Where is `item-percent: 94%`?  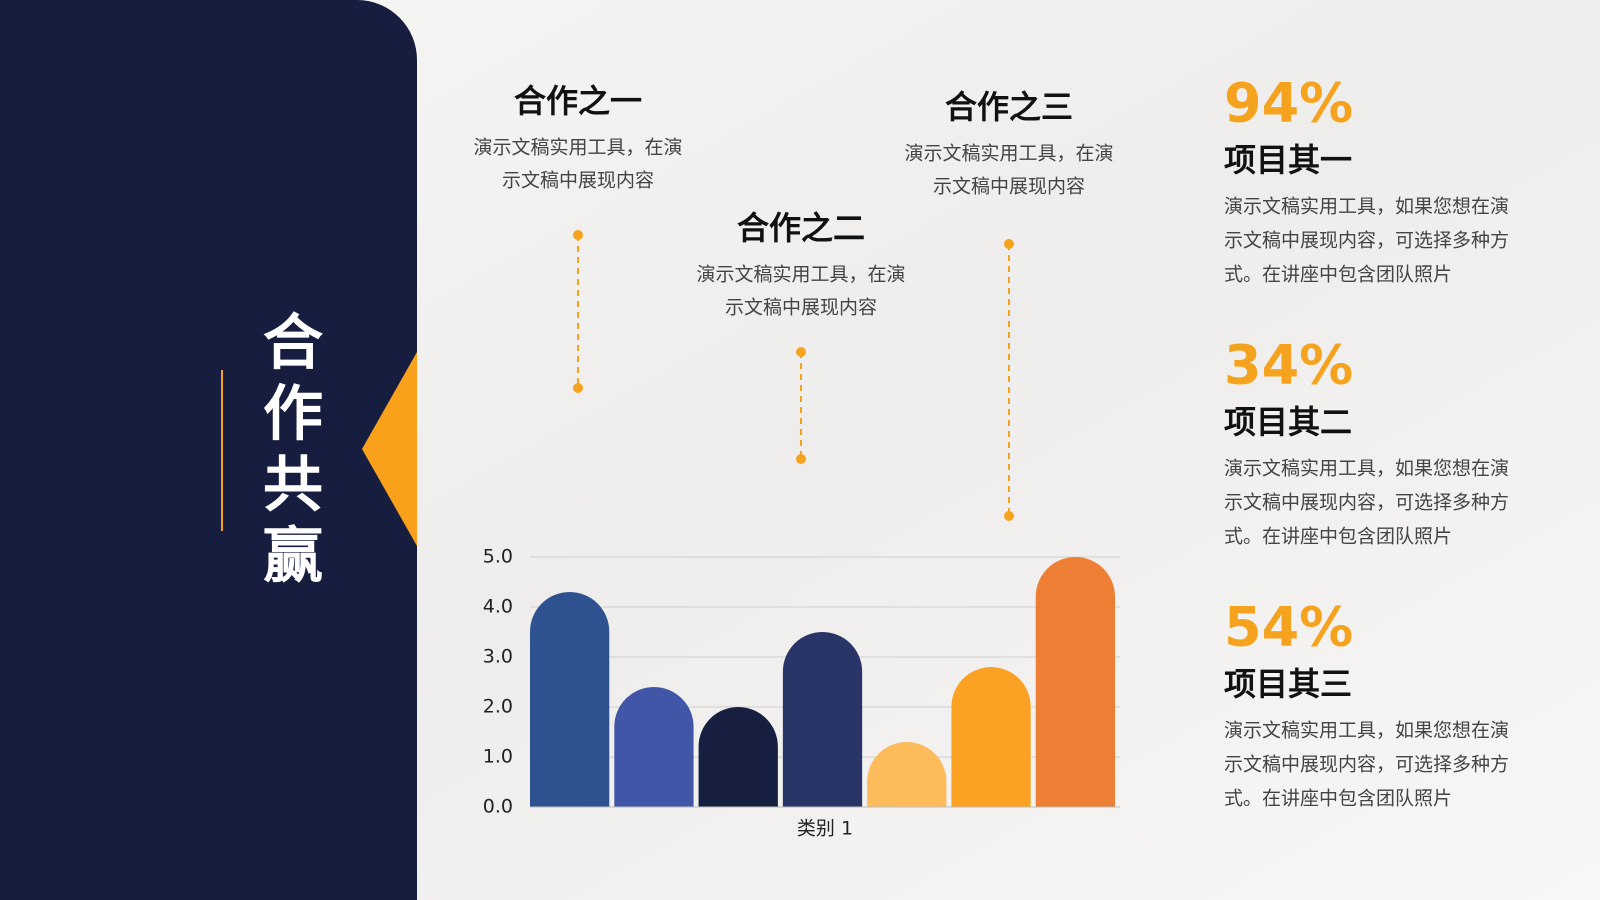
item-percent: 94% is located at coordinates (1288, 103).